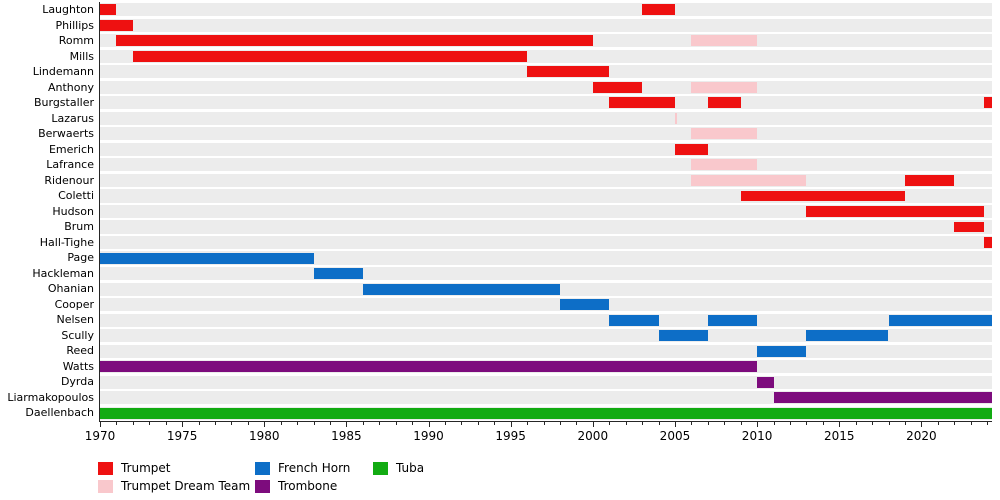 The image size is (1000, 500). I want to click on x-tick-label: 2005, so click(675, 436).